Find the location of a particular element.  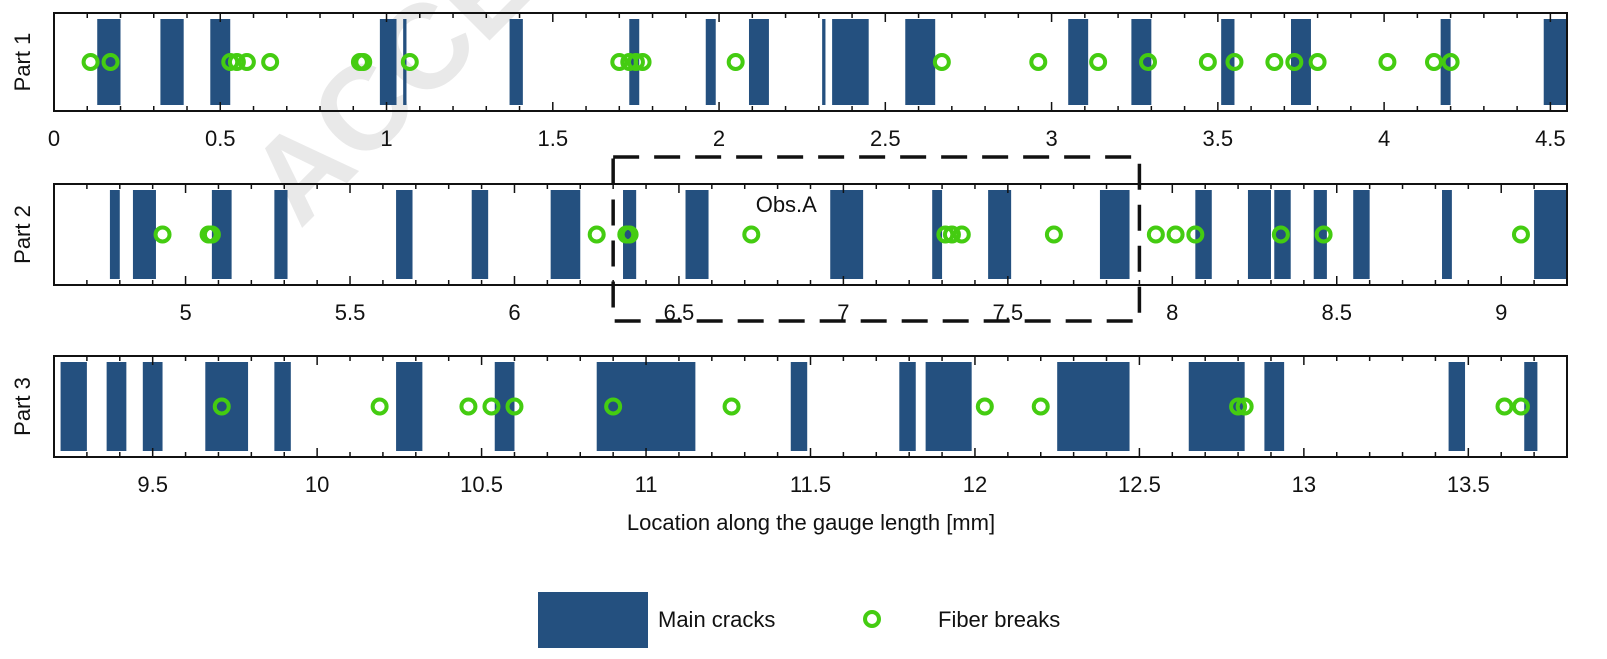

x-tick-label: 3 is located at coordinates (1051, 138).